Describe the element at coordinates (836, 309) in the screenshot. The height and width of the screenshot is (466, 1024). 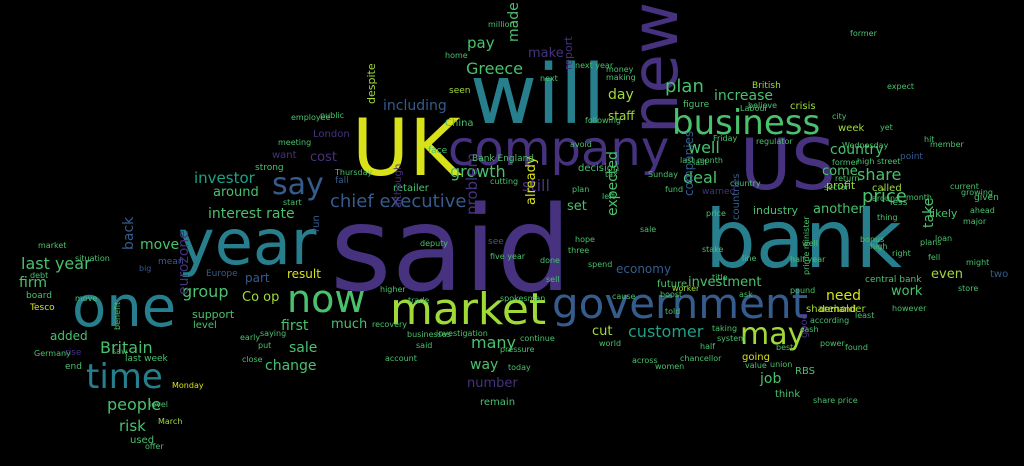
I see `cloud-word: shareholder` at that location.